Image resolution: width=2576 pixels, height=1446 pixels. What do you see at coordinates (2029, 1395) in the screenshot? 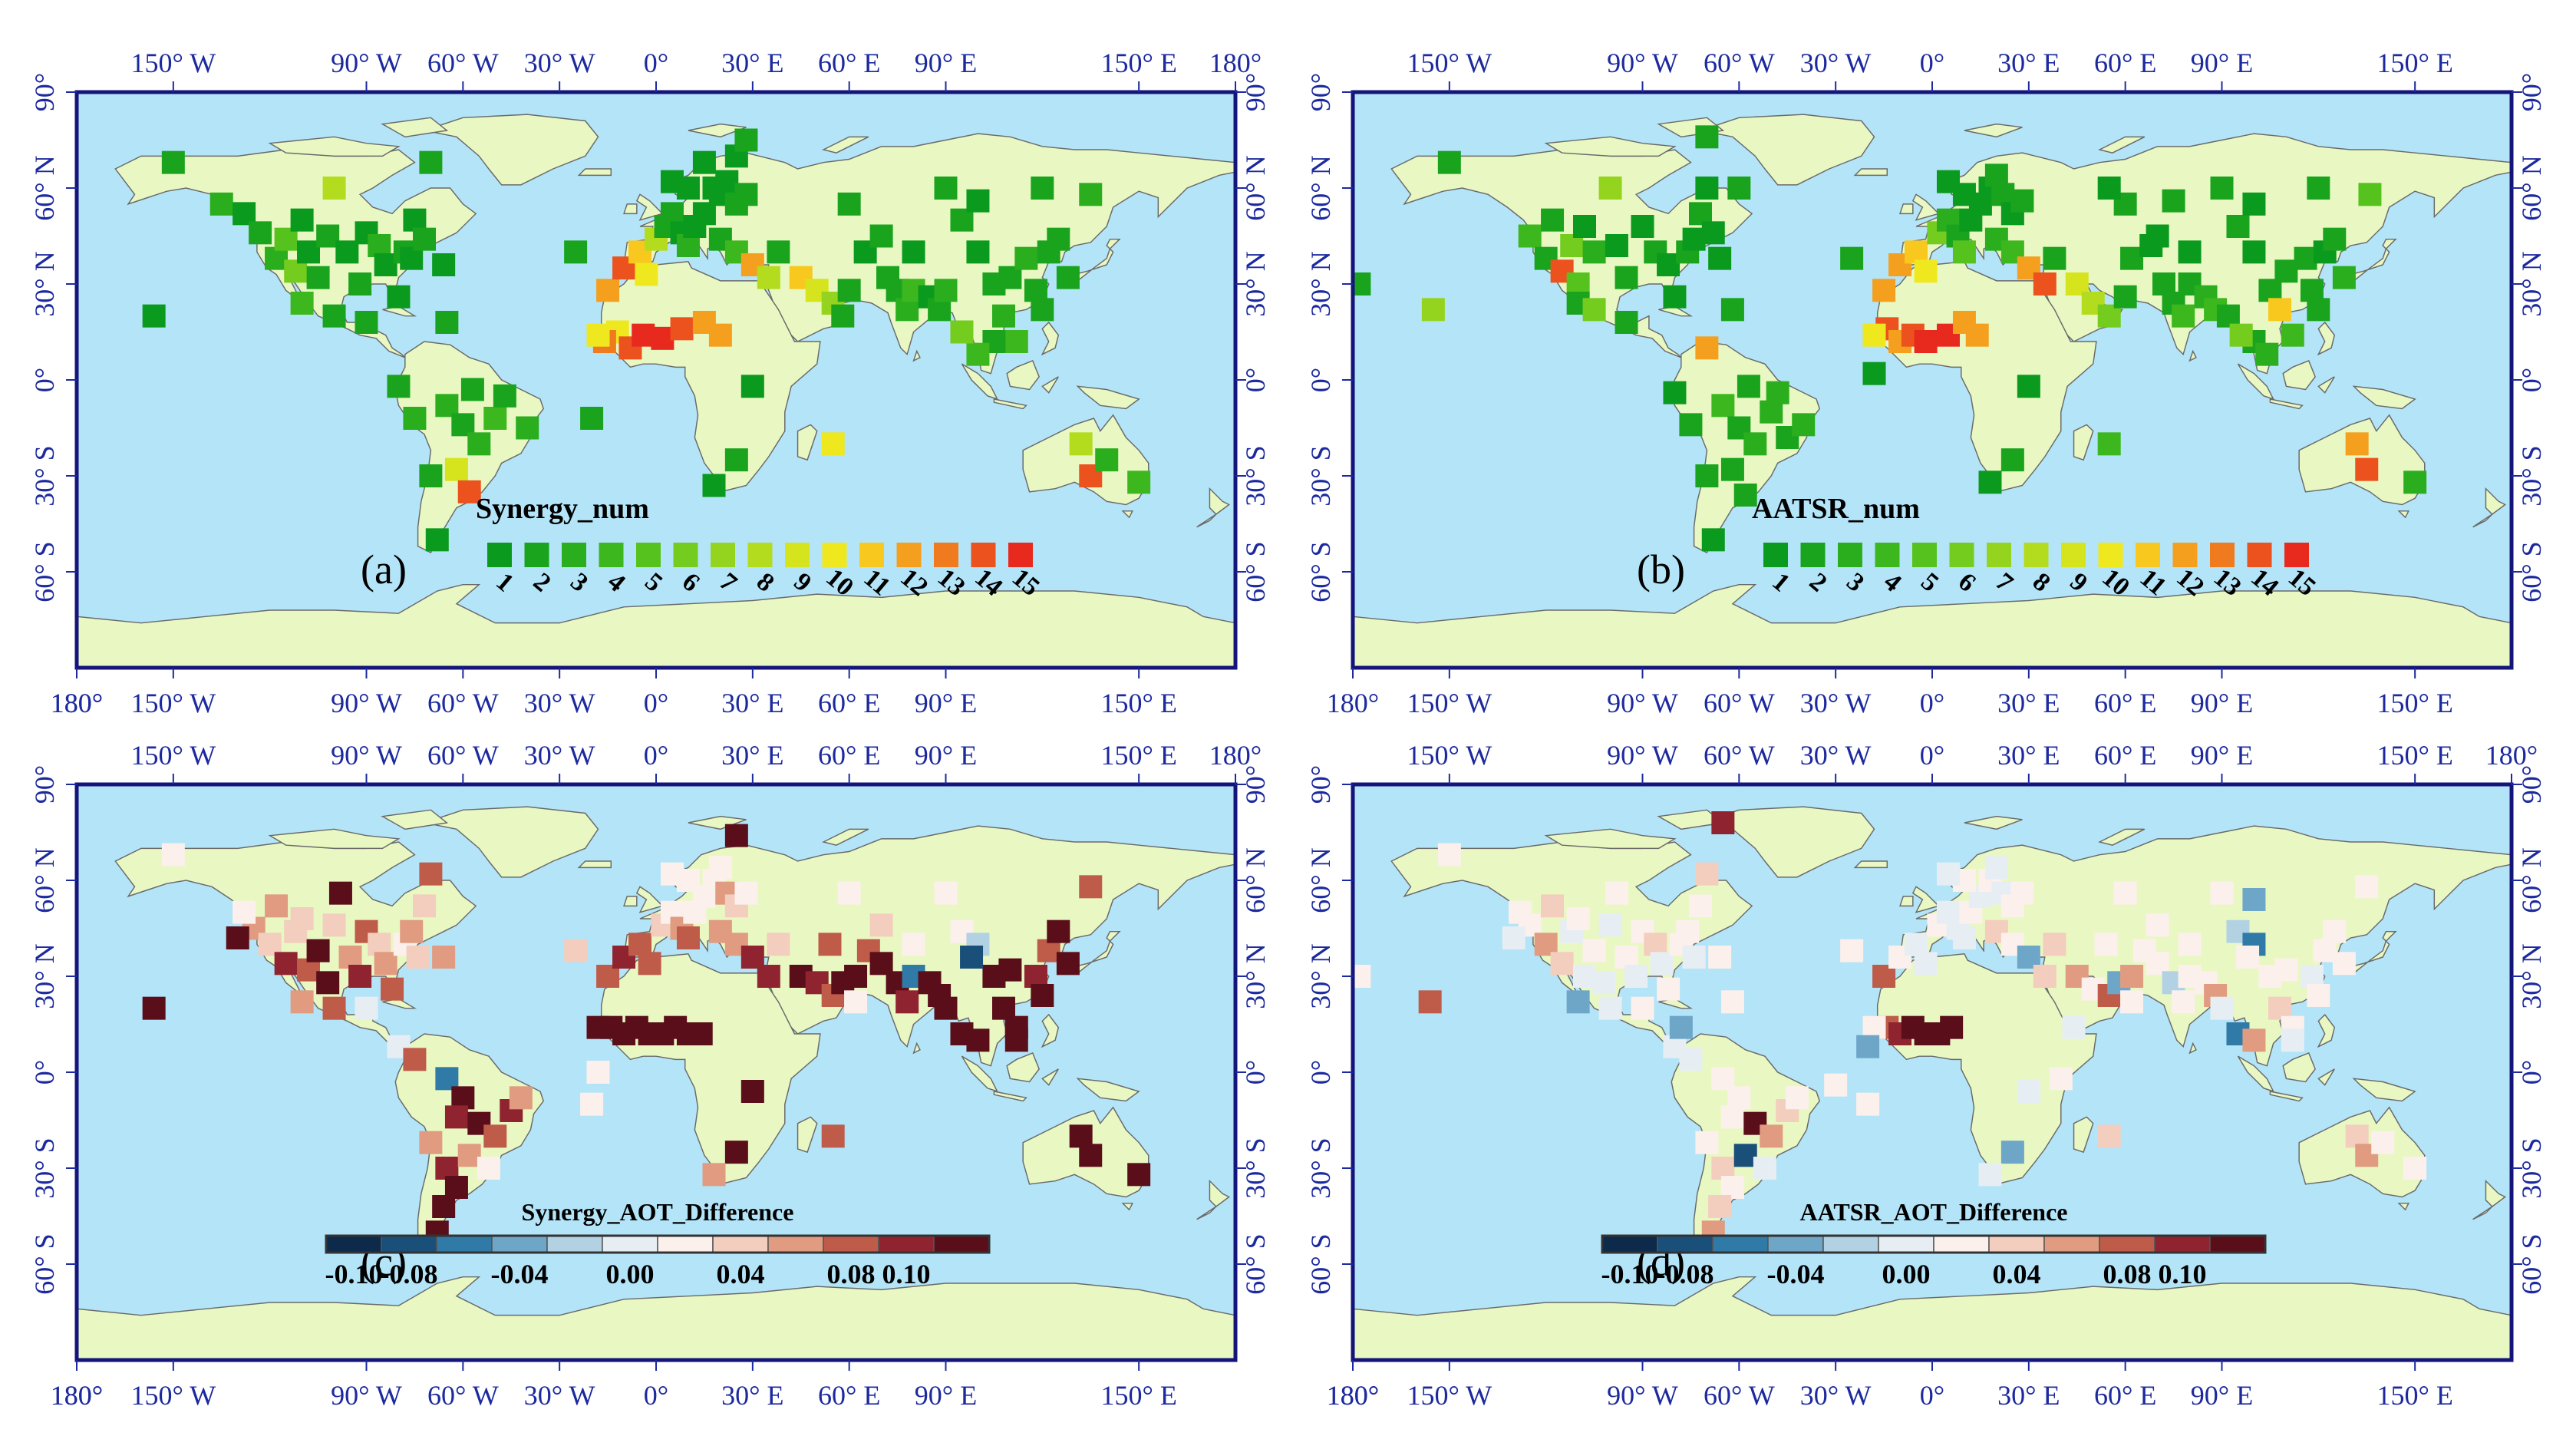
I see `lon-tick-label: 30° E` at bounding box center [2029, 1395].